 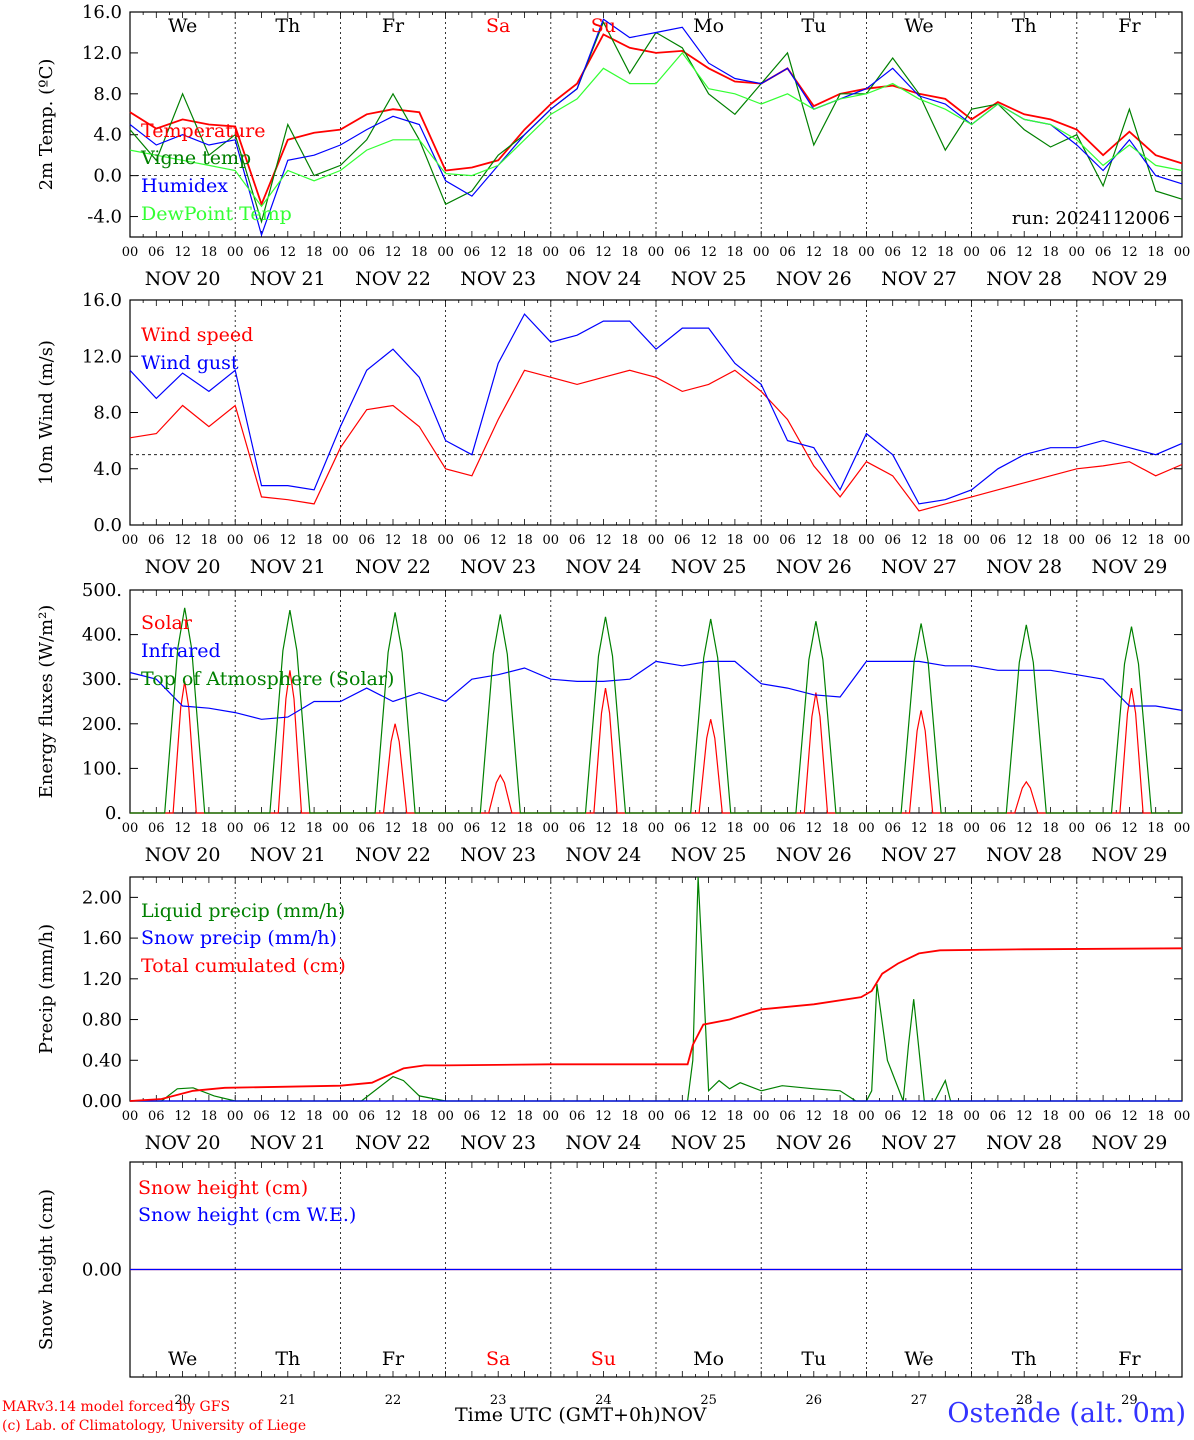 I want to click on weekday-label: Tu, so click(x=813, y=26).